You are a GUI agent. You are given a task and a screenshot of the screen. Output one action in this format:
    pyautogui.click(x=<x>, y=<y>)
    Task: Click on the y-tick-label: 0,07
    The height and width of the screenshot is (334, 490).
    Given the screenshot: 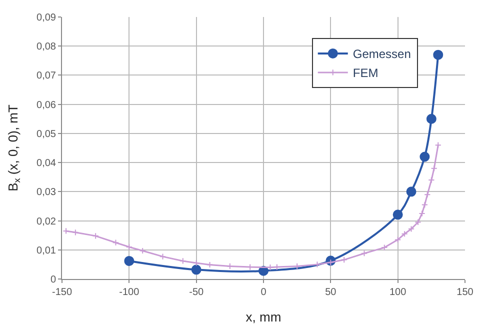 What is the action you would take?
    pyautogui.click(x=46, y=76)
    